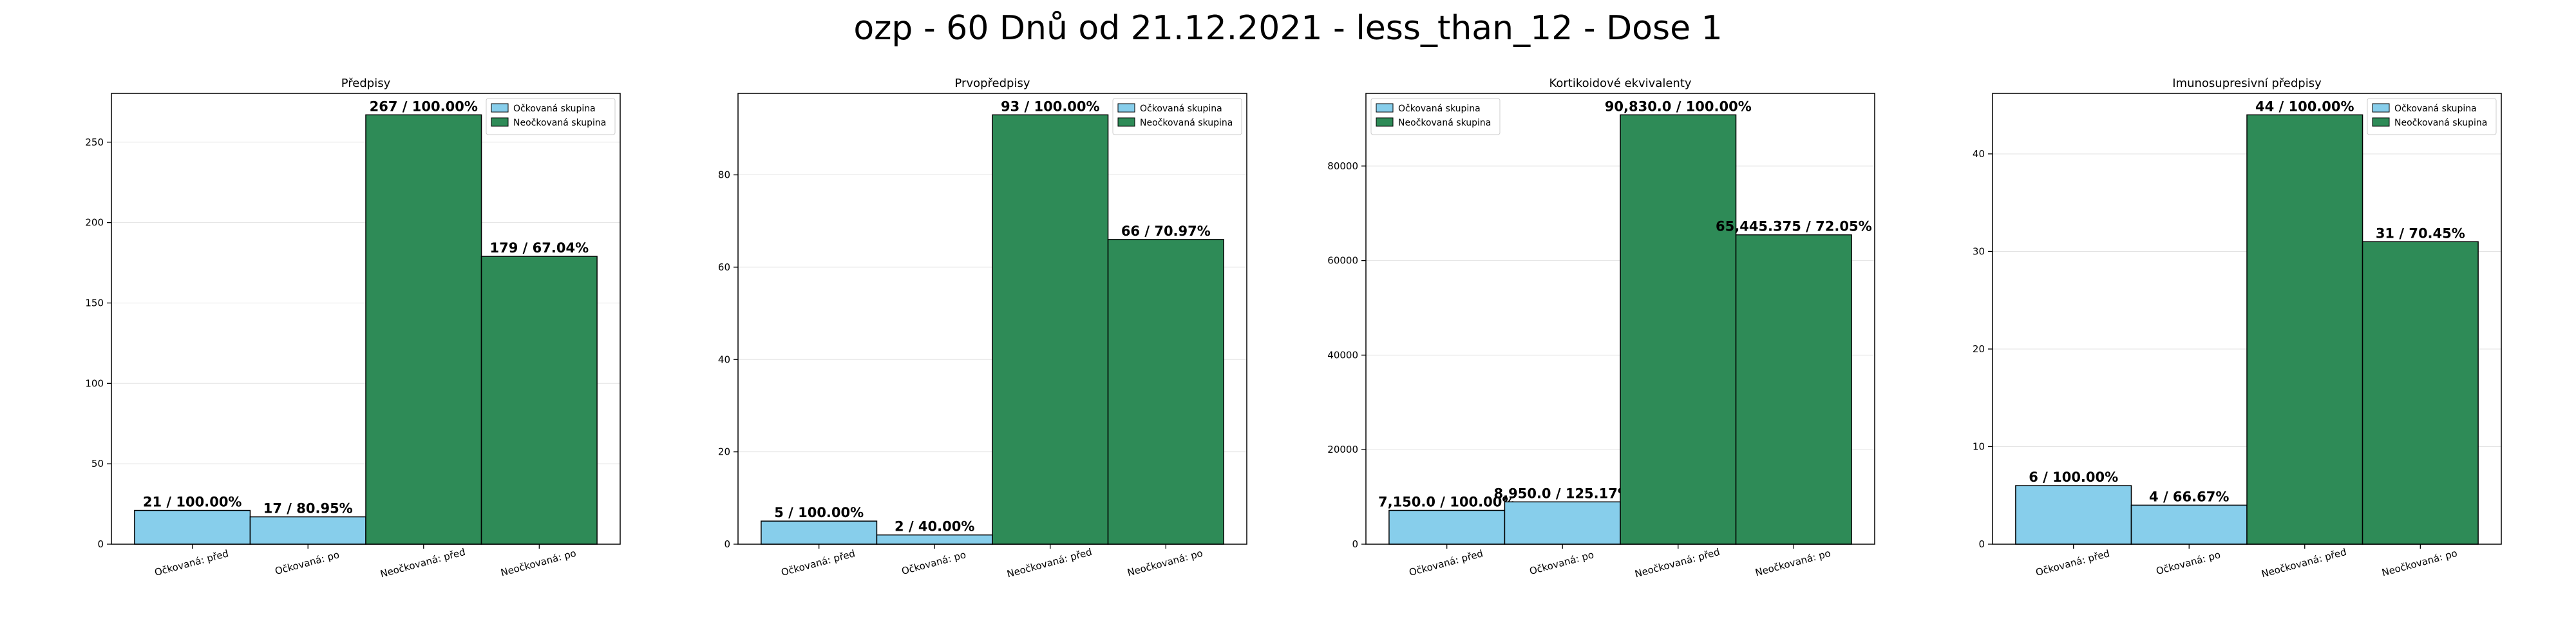 The image size is (2576, 644). What do you see at coordinates (2247, 83) in the screenshot?
I see `subplot-title: Imunosupresivní předpisy` at bounding box center [2247, 83].